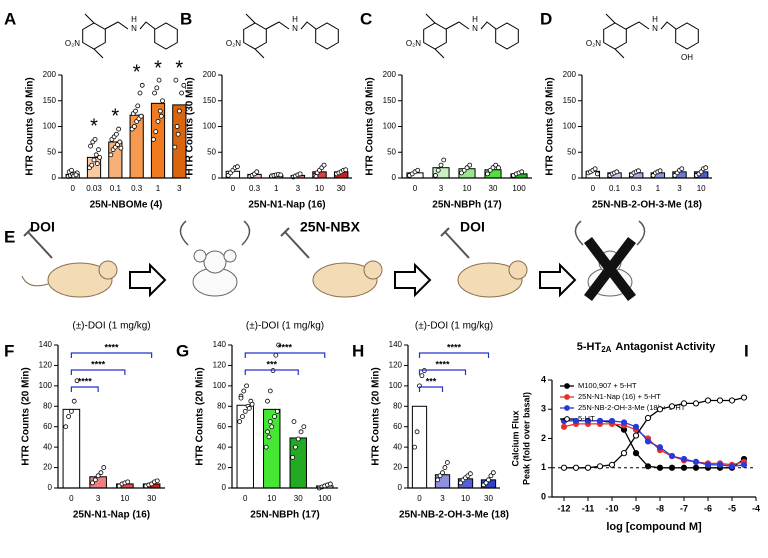  Describe the element at coordinates (543, 467) in the screenshot. I see `y-tick-label: 1` at that location.